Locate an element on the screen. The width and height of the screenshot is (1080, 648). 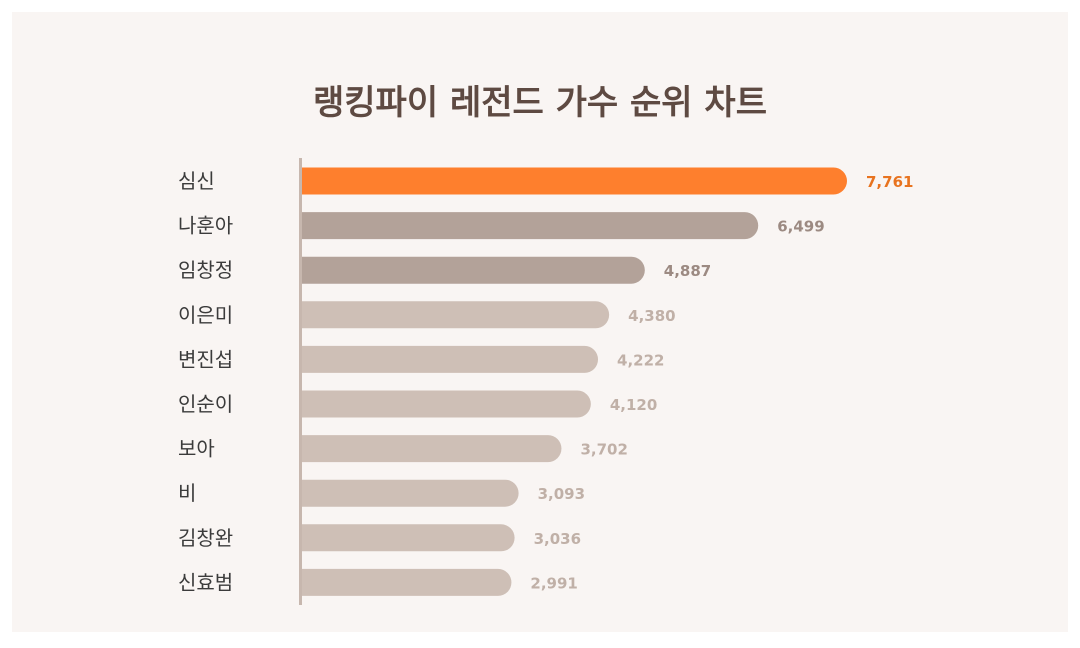
value-label-10: 2,991 is located at coordinates (553, 583).